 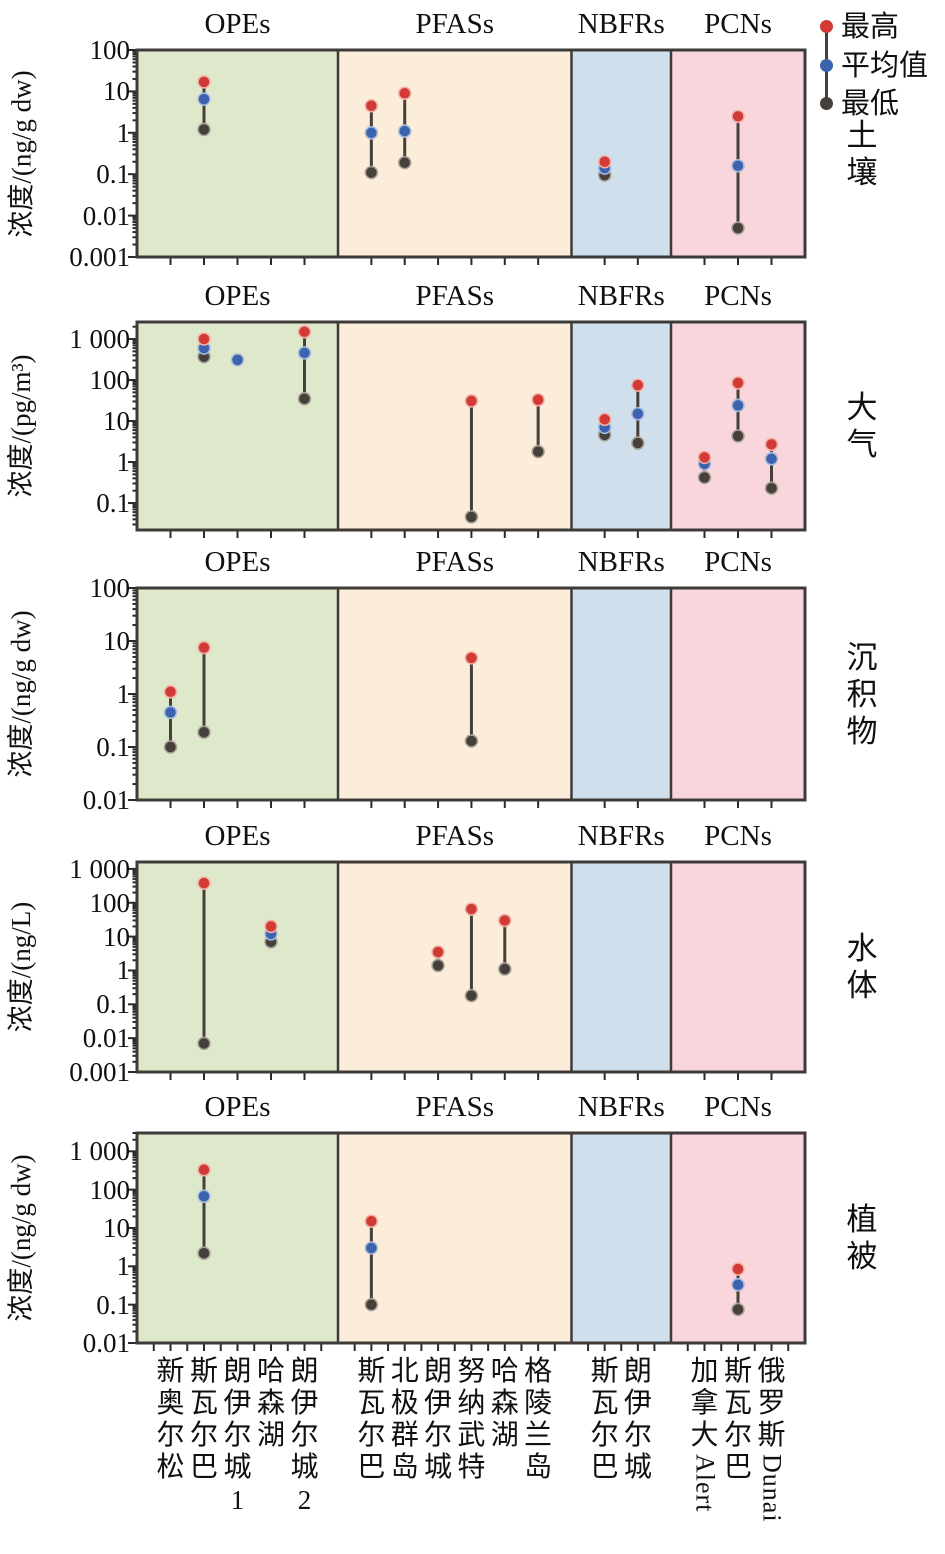 What do you see at coordinates (170, 1403) in the screenshot?
I see `site-label-char: 奥` at bounding box center [170, 1403].